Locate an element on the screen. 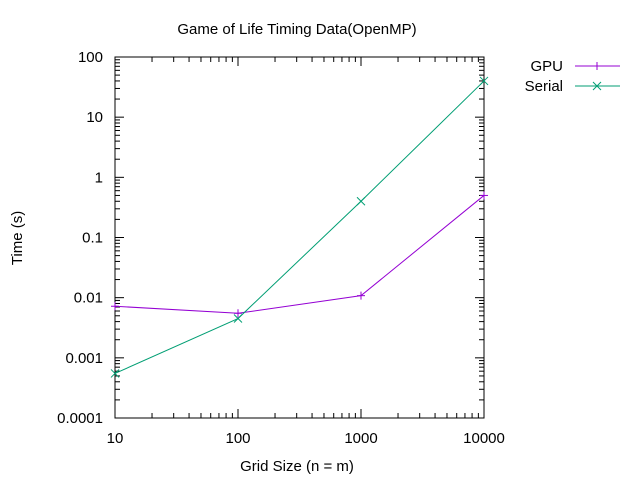 The width and height of the screenshot is (640, 480). legend-label-gpu: GPU is located at coordinates (546, 66).